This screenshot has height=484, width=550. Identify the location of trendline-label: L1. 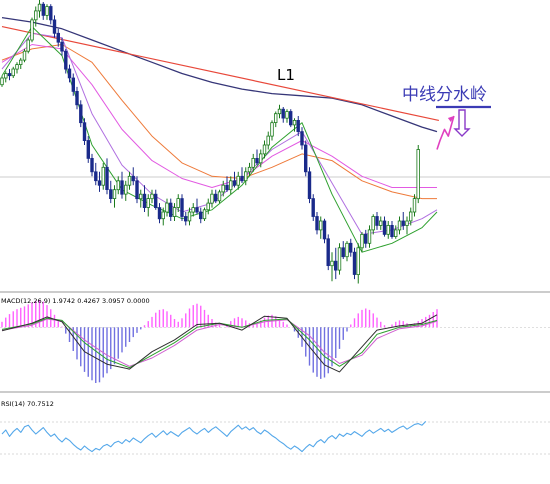
(286, 75).